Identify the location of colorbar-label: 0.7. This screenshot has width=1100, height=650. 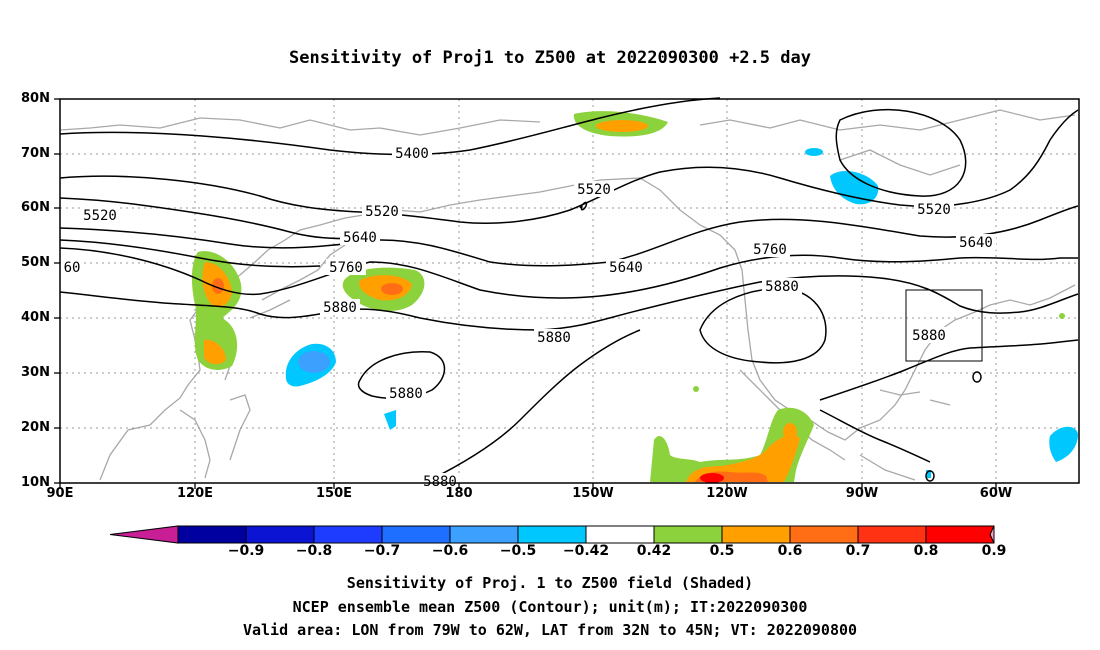
(858, 551).